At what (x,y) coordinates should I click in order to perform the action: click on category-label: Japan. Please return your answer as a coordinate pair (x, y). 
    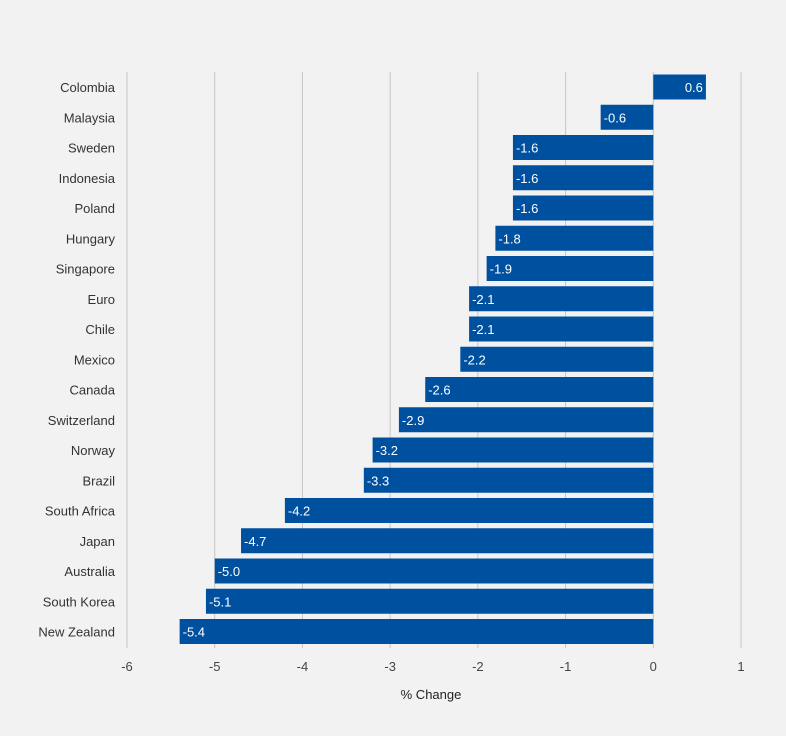
    Looking at the image, I should click on (97, 541).